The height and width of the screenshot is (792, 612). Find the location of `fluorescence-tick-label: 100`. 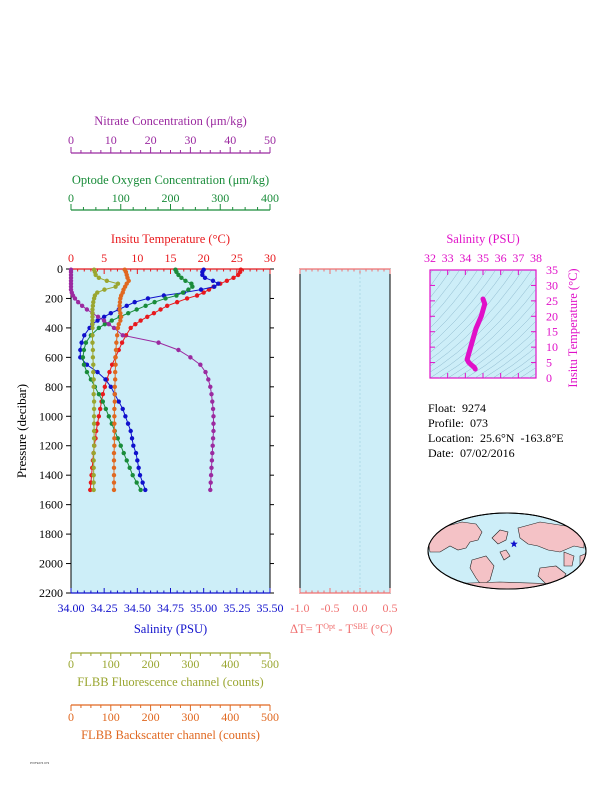

fluorescence-tick-label: 100 is located at coordinates (111, 664).